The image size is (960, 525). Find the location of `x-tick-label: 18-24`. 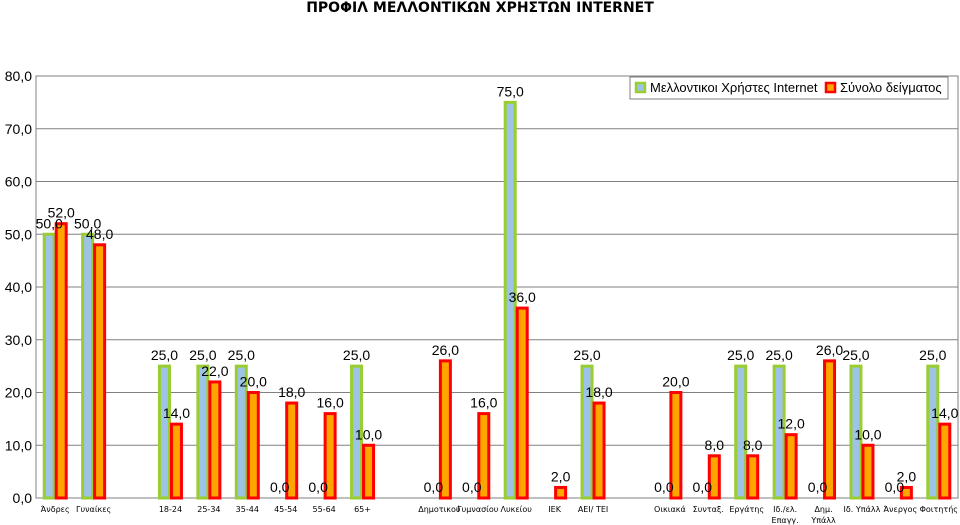

x-tick-label: 18-24 is located at coordinates (170, 509).